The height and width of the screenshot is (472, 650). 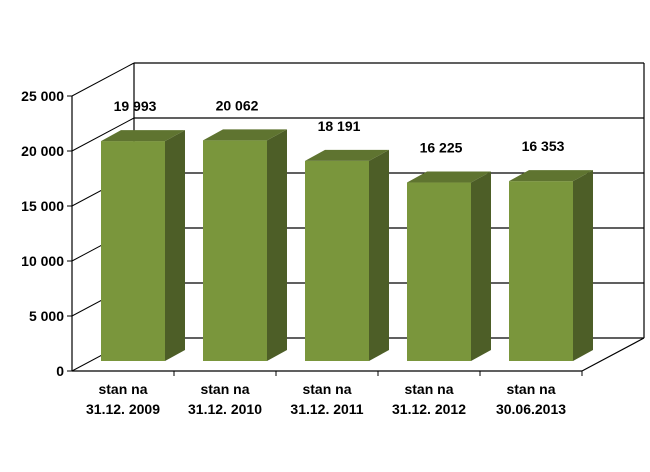 I want to click on y-tick-label: 15 000, so click(x=42, y=206).